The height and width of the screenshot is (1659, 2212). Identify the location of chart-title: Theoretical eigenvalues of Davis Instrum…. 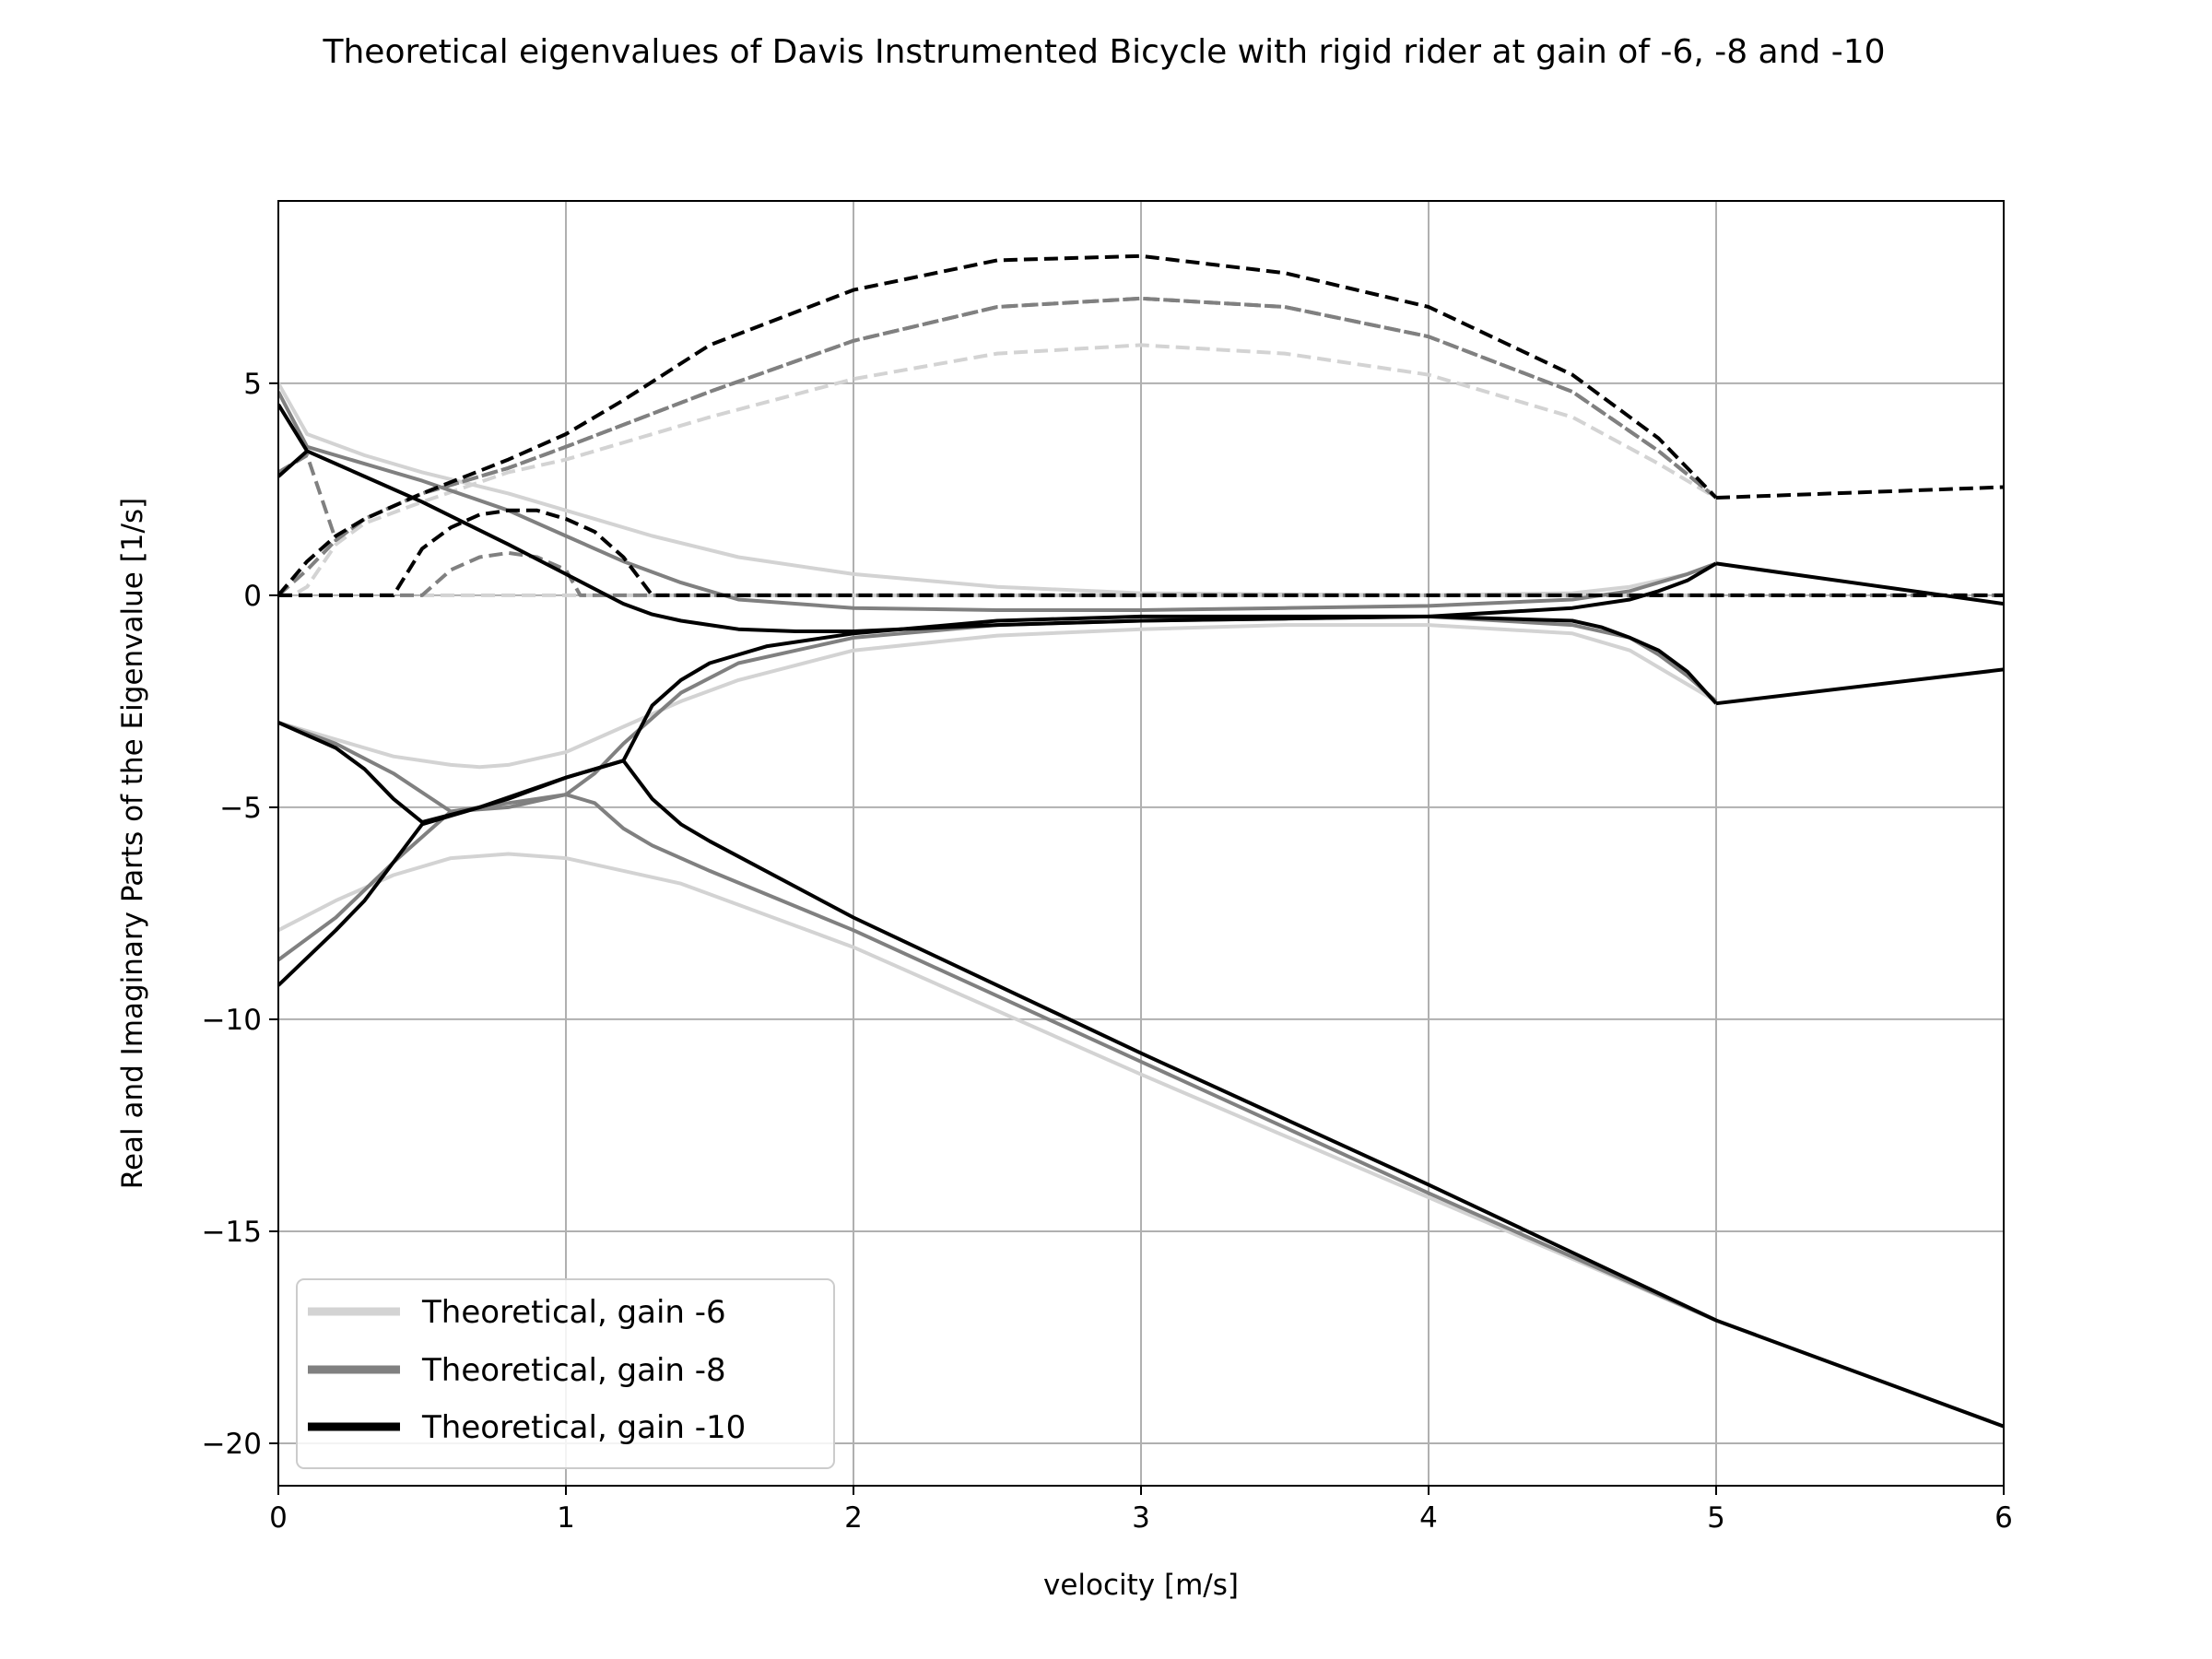
(1103, 52).